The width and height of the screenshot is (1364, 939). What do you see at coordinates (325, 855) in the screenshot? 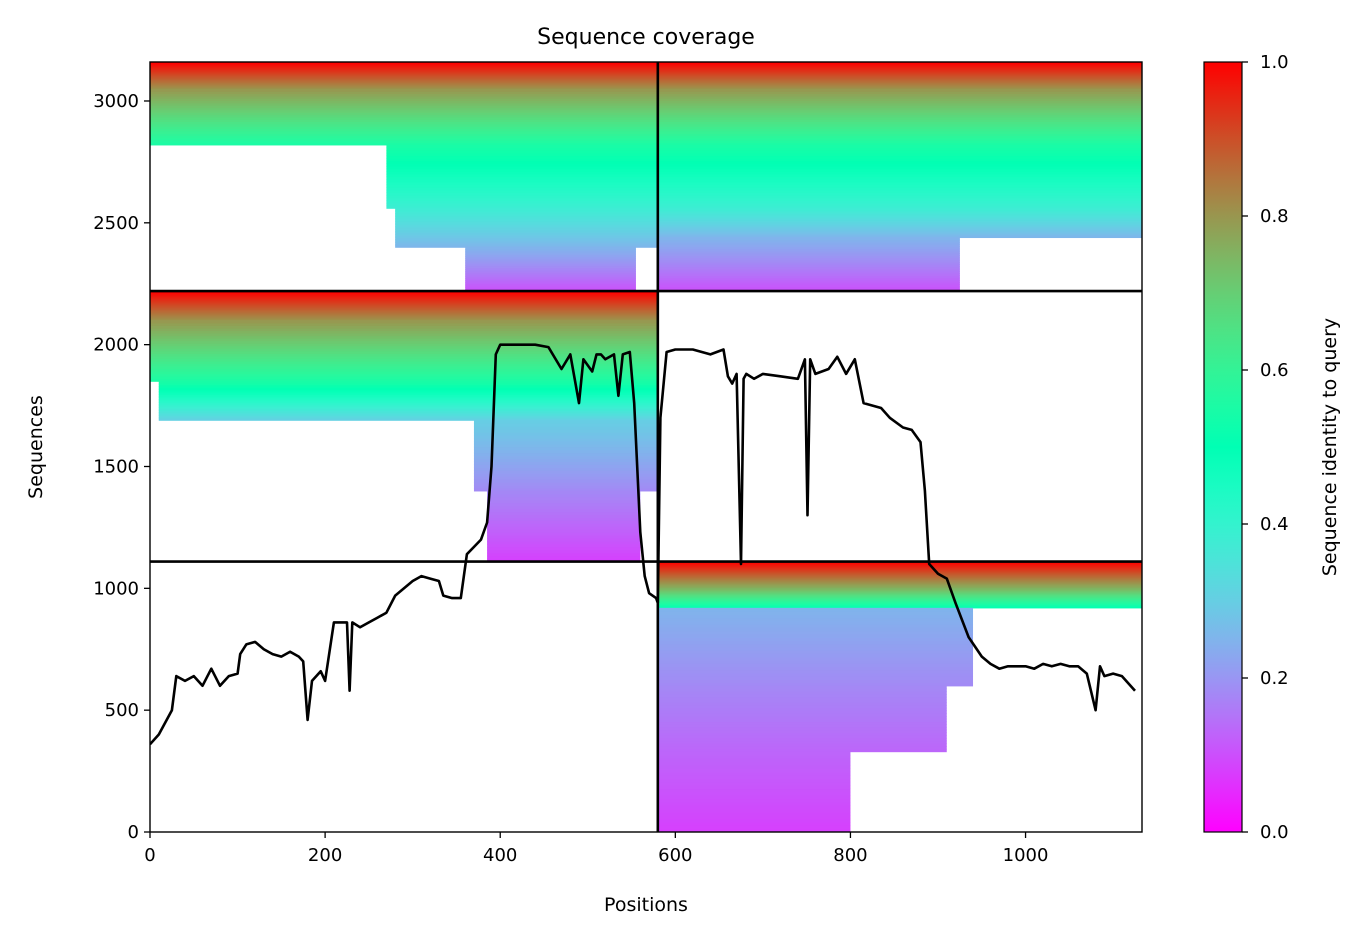
I see `x-tick-label: 200` at bounding box center [325, 855].